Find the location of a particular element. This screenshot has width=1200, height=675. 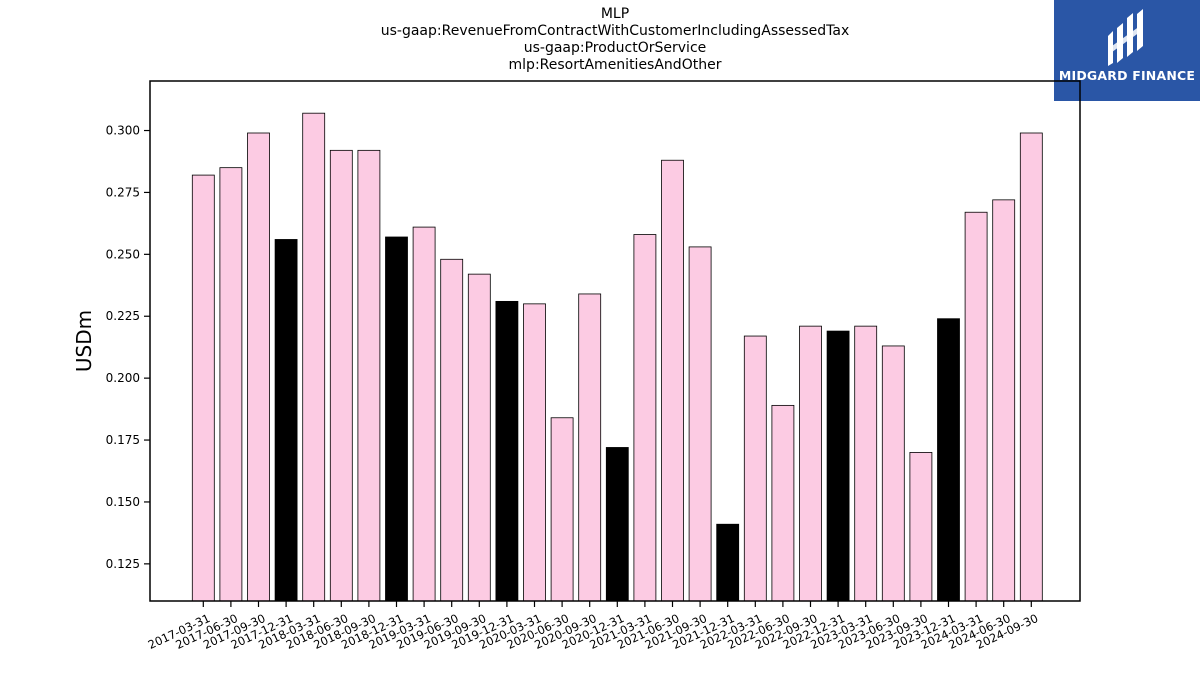

midgard-finance-logo: MIDGARD FINANCE is located at coordinates (1127, 50).